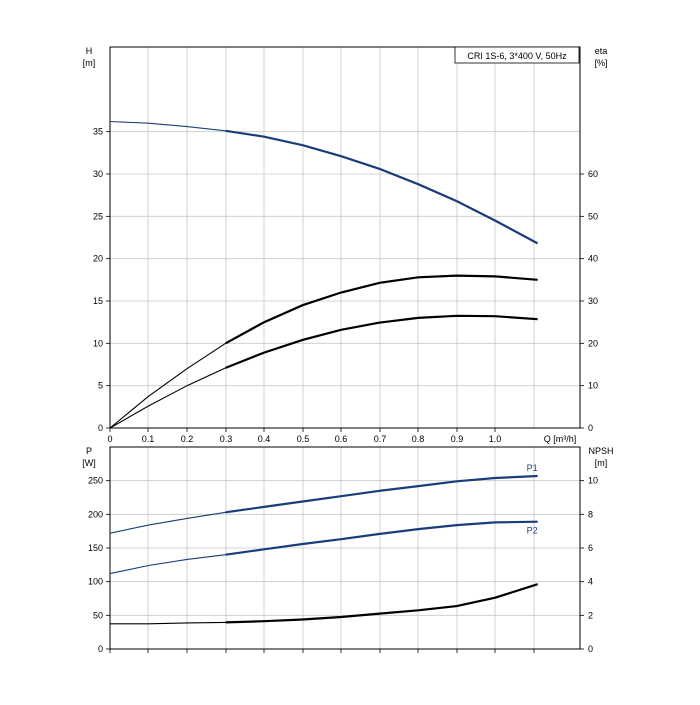  Describe the element at coordinates (600, 451) in the screenshot. I see `y-right-axis-title: NPSH` at that location.